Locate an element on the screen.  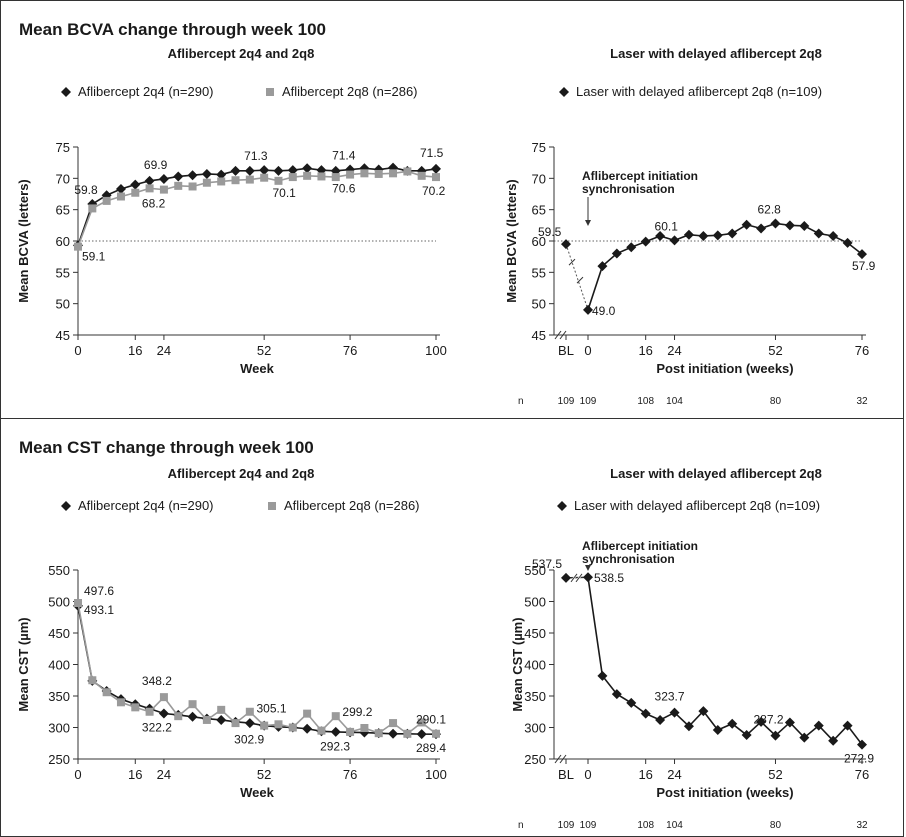
y-tick-label: 400 is located at coordinates (535, 665).